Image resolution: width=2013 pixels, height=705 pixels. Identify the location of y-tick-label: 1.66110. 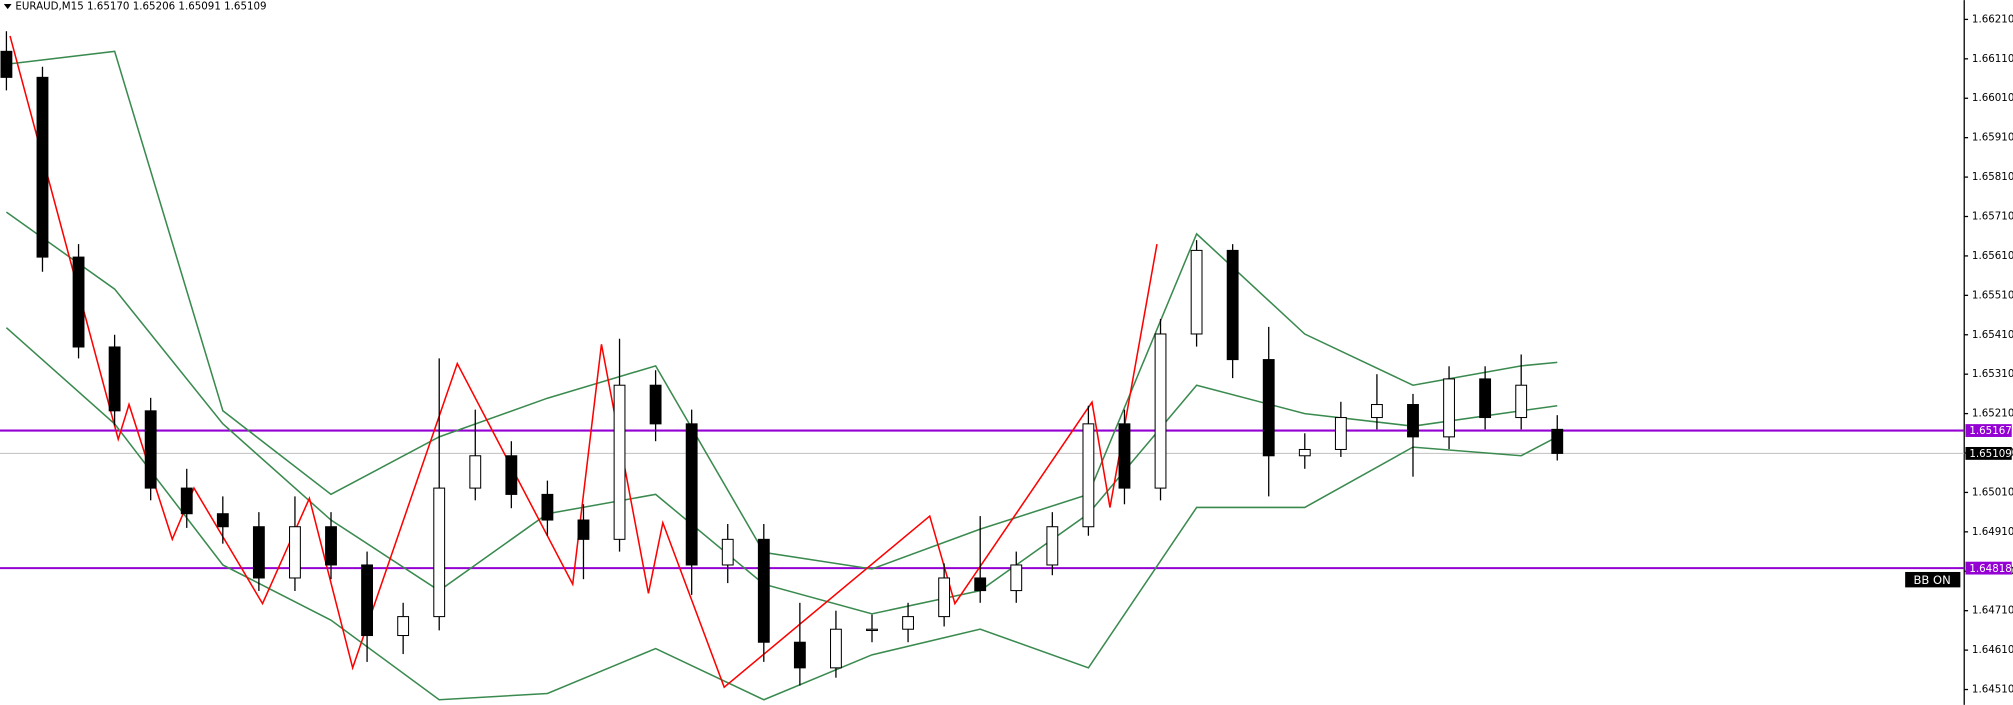
(1992, 59).